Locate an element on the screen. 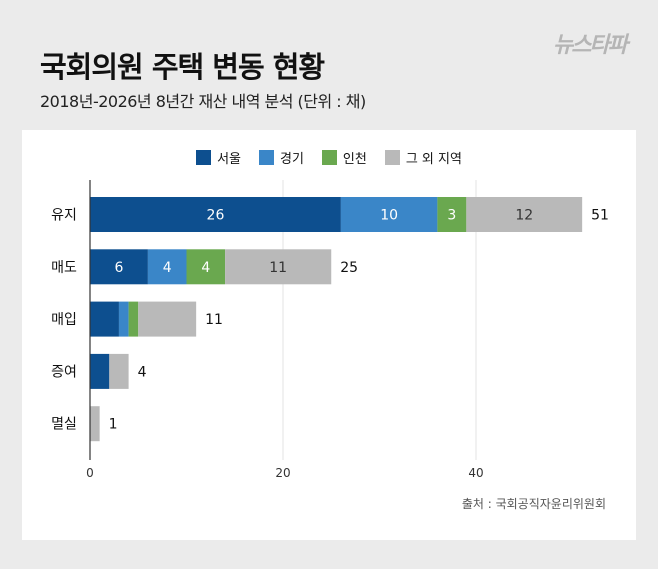 The height and width of the screenshot is (569, 658). data-label: 6 is located at coordinates (118, 268).